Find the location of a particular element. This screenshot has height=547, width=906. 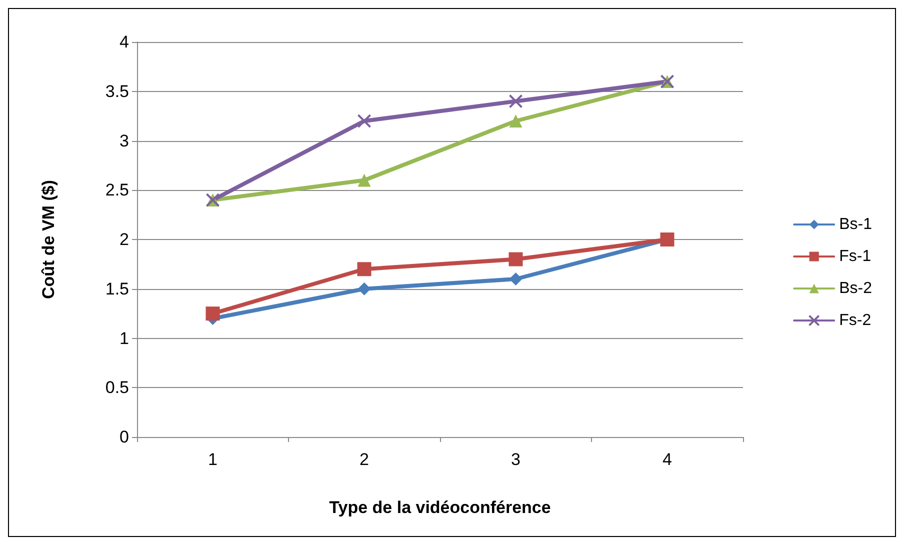

y-tick-label: 3.5 is located at coordinates (117, 91).